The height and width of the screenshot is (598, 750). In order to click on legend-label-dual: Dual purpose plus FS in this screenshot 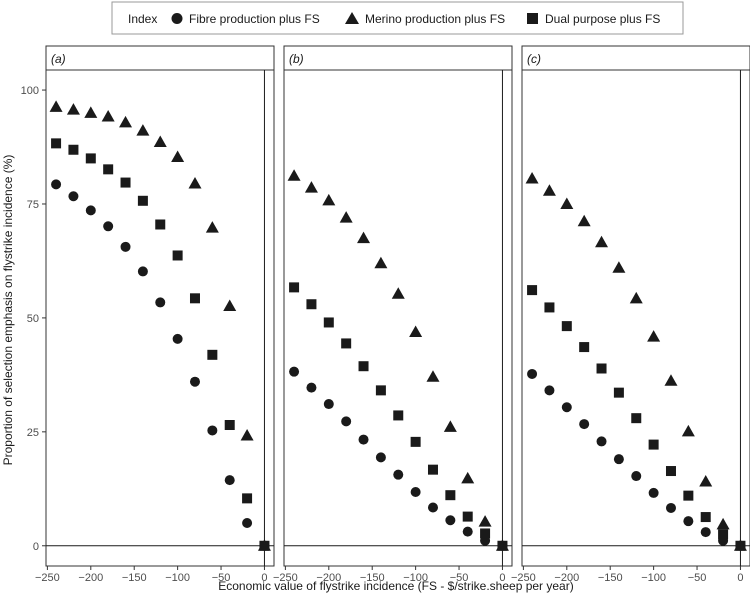, I will do `click(602, 19)`.